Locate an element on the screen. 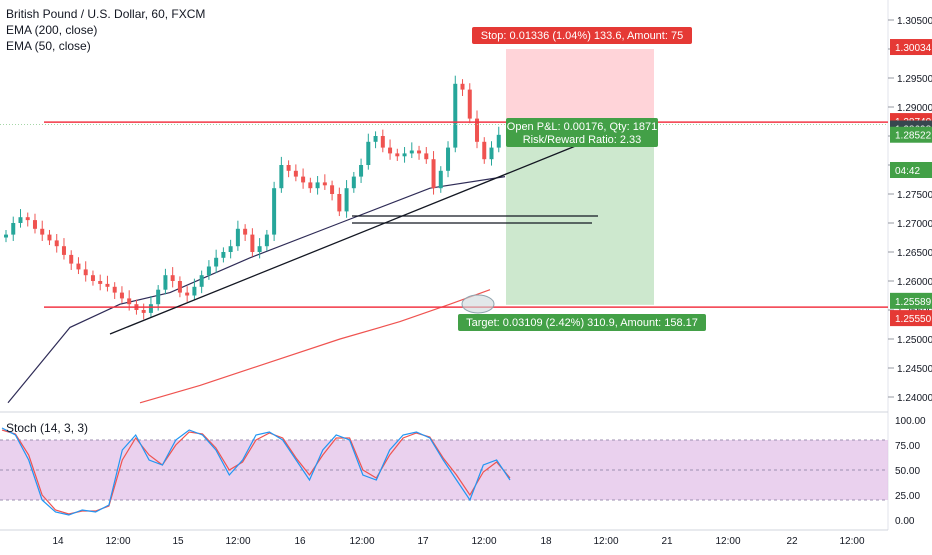 Image resolution: width=932 pixels, height=555 pixels. time-tick-label: 17 is located at coordinates (423, 541).